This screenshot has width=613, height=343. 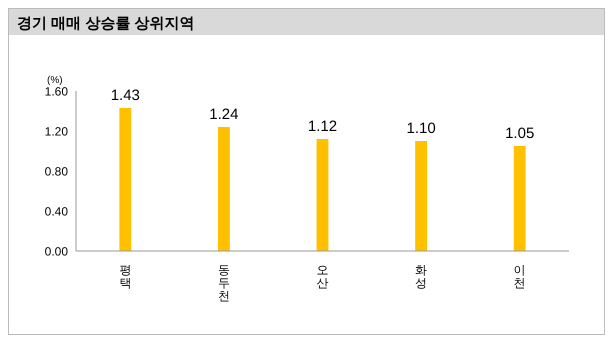 I want to click on x-tick-label: 평택, so click(x=125, y=276).